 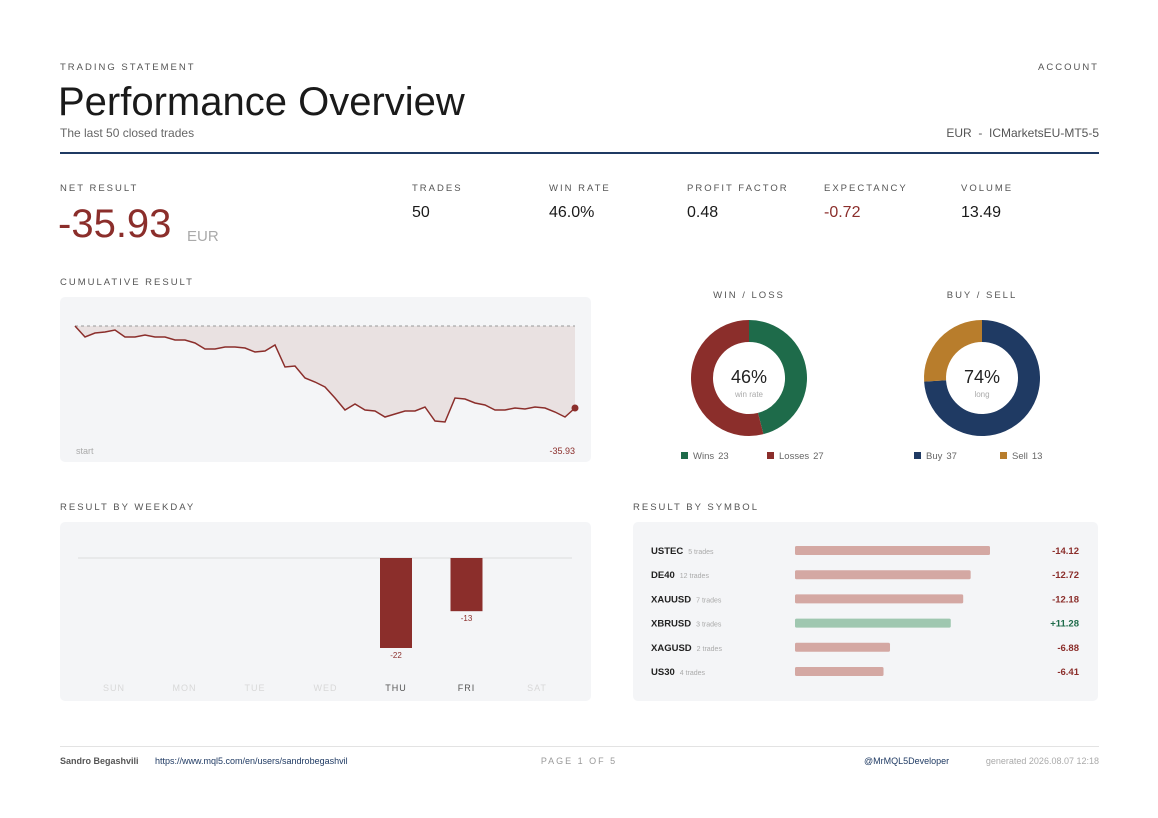 I want to click on start-label: start, so click(x=85, y=451).